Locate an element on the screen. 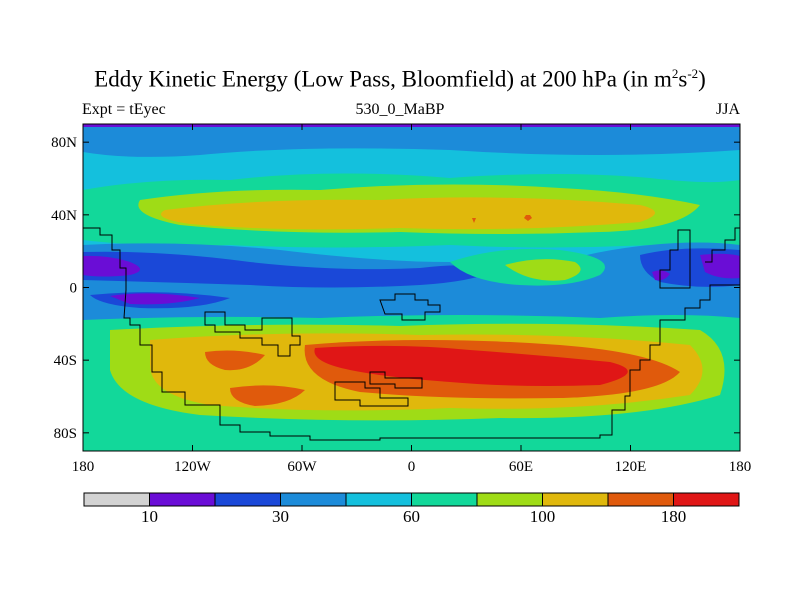  colorbar-label: 10 is located at coordinates (149, 516).